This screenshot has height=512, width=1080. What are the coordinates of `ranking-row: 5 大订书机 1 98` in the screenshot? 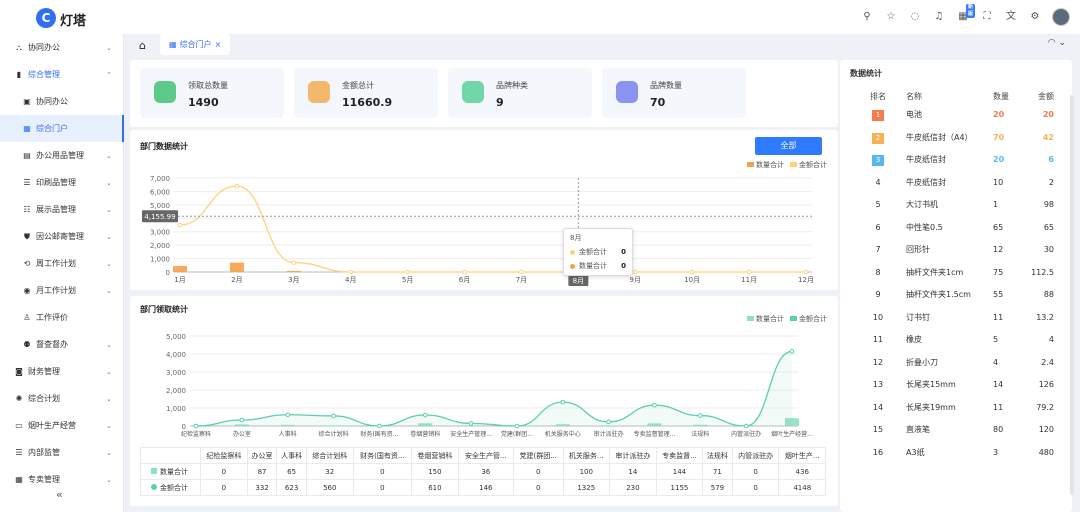 It's located at (956, 205).